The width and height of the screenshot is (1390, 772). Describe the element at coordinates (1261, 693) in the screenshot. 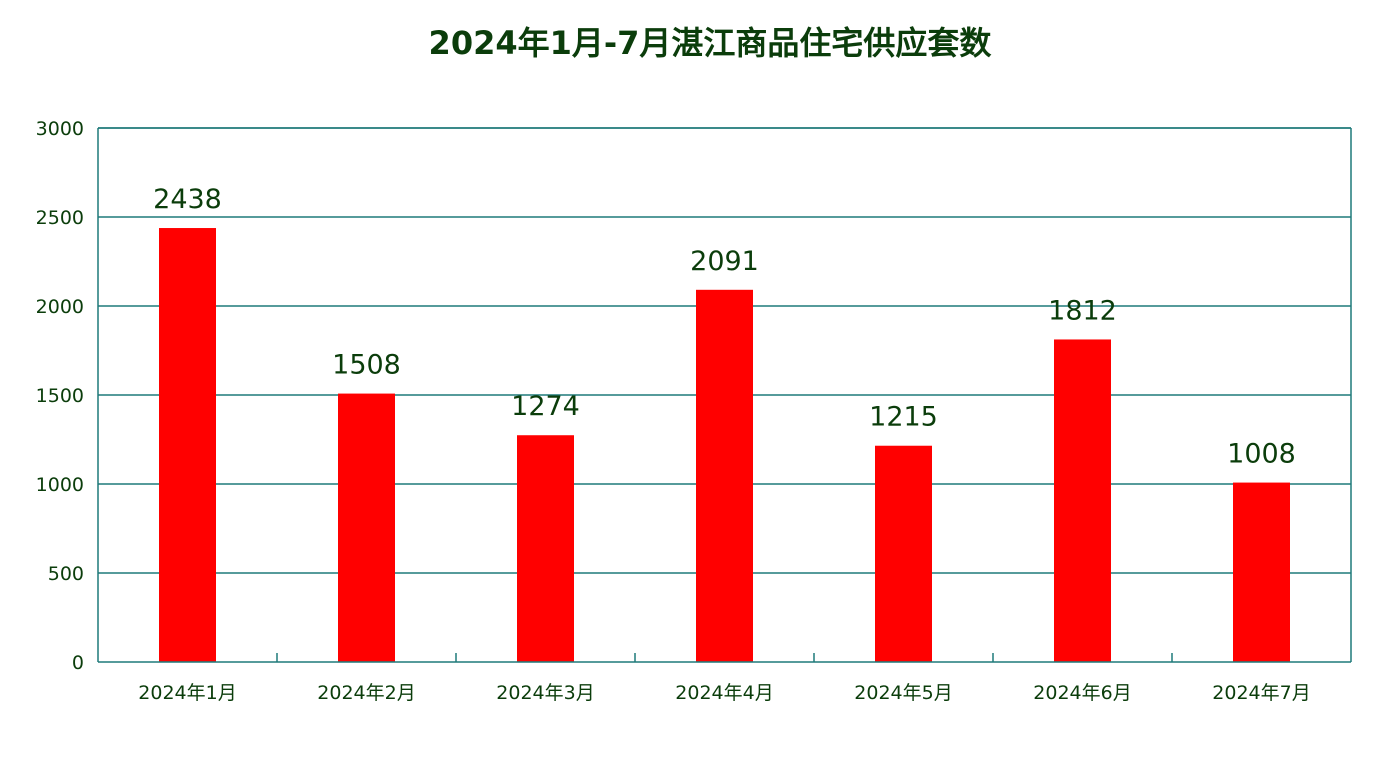

I see `x-tick-label: 2024年7月` at that location.